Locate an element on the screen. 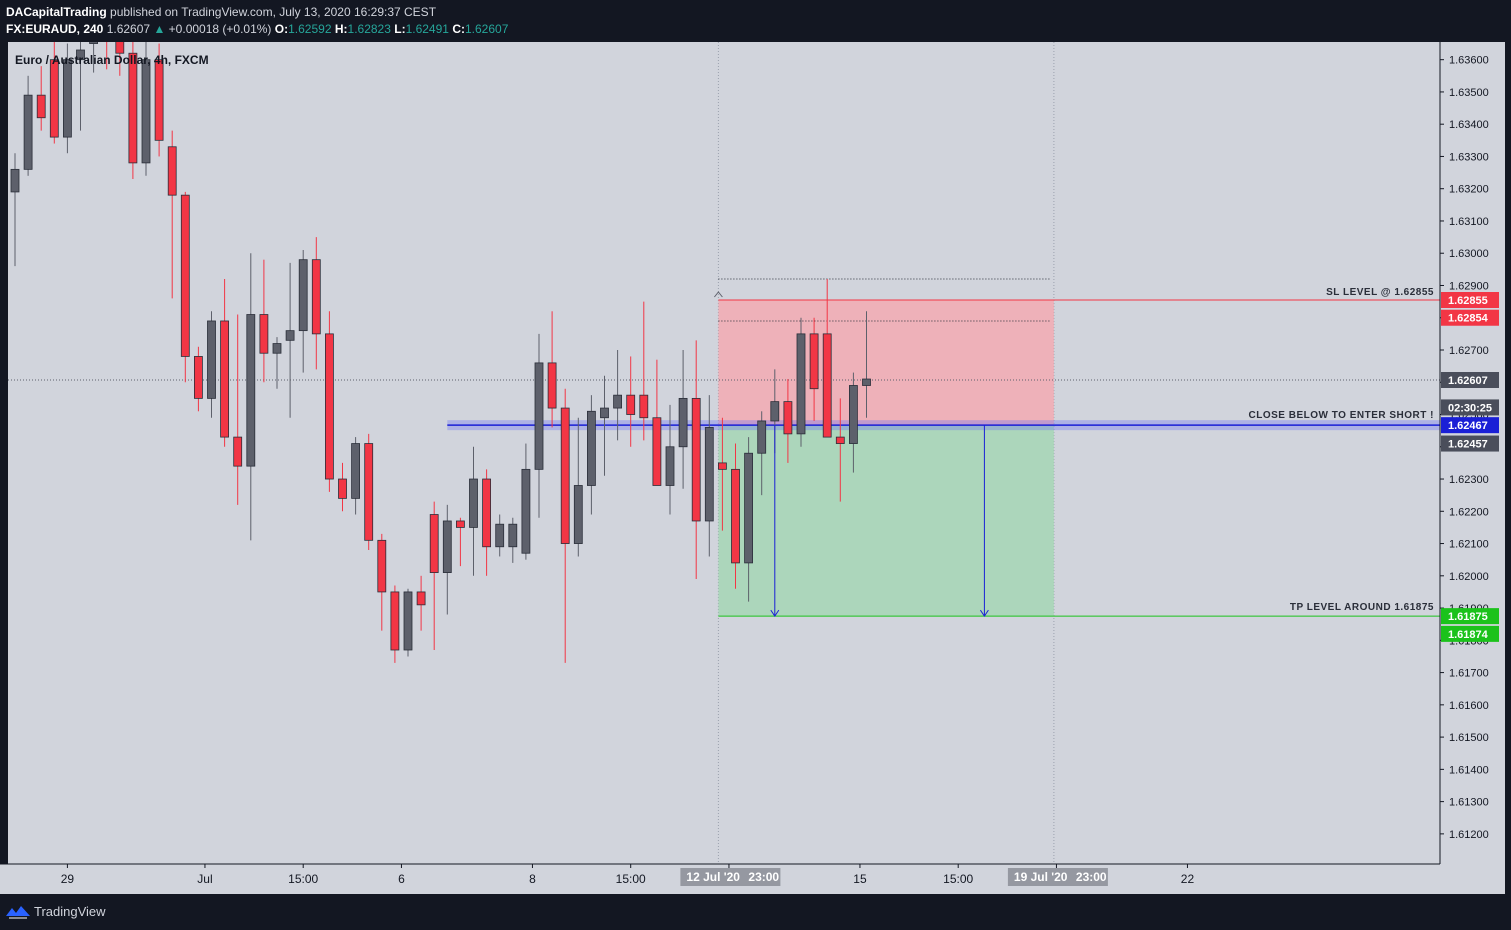 The image size is (1511, 930). low-label: L: is located at coordinates (400, 29).